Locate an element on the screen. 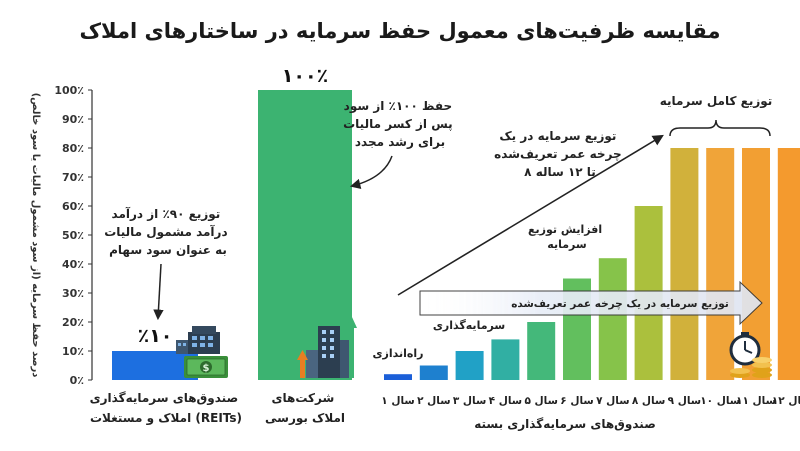 This screenshot has width=800, height=451. dollar-bill-icon: $ is located at coordinates (206, 367).